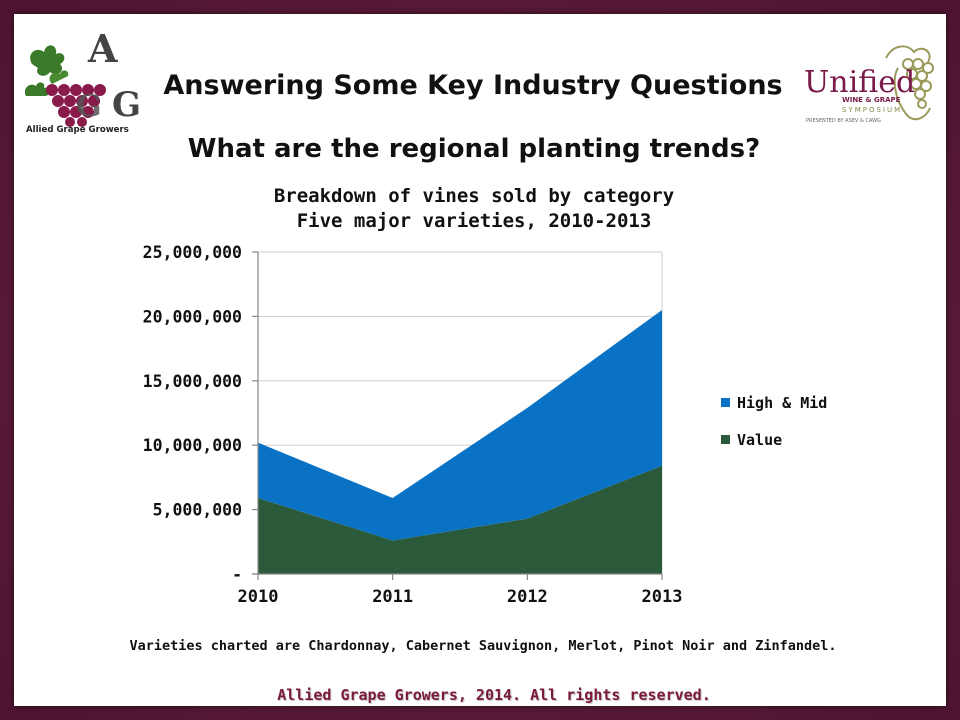 The width and height of the screenshot is (960, 720). I want to click on chart-title-line-1: Breakdown of vines sold by category, so click(474, 196).